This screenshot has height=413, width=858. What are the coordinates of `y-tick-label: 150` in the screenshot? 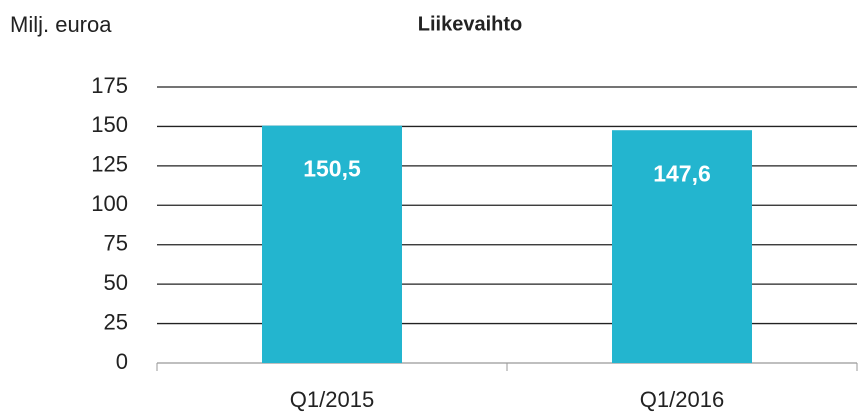 It's located at (109, 124).